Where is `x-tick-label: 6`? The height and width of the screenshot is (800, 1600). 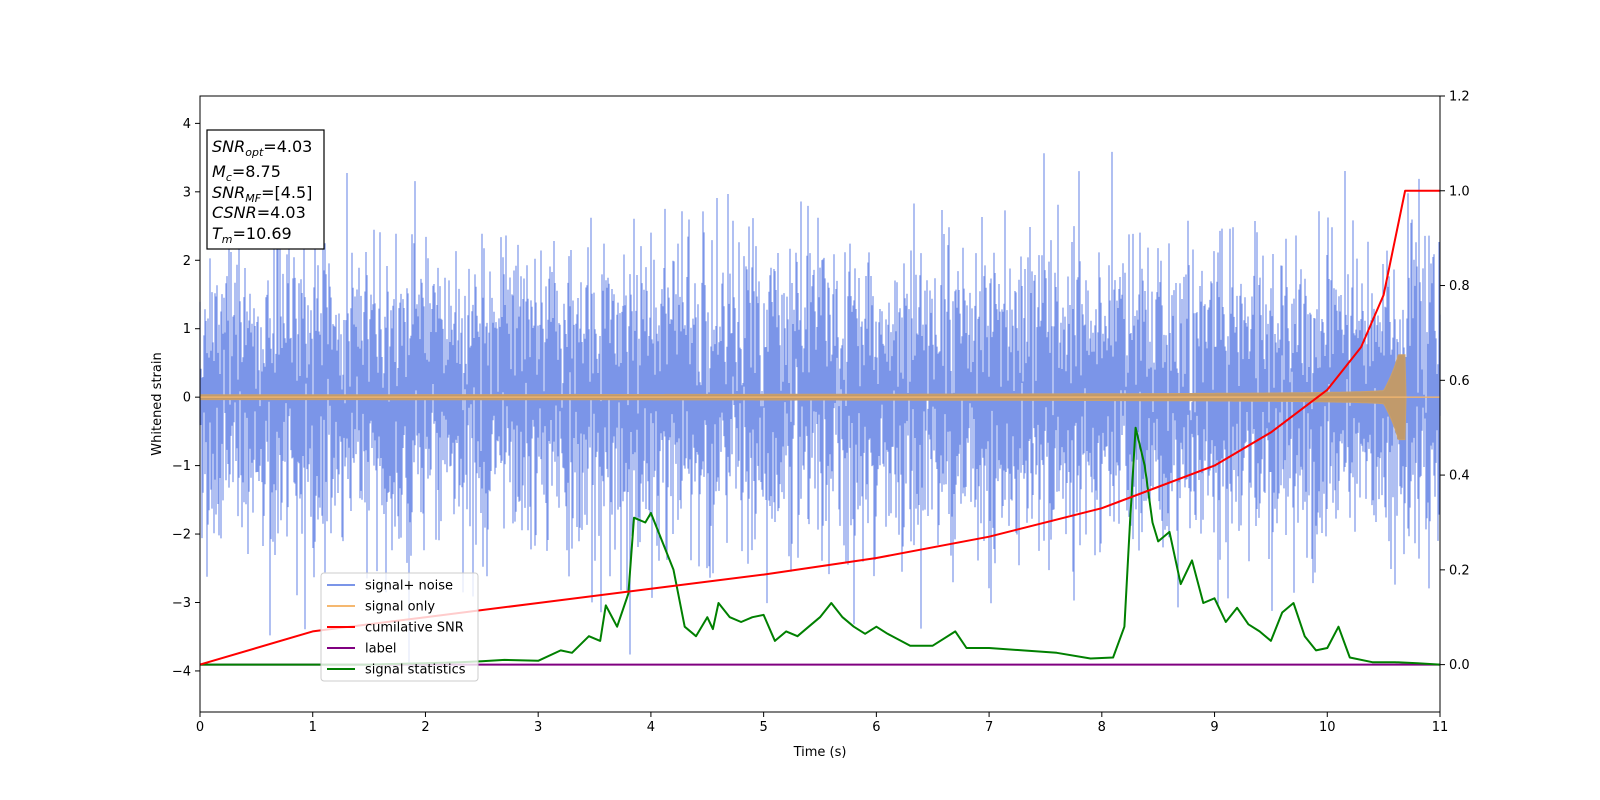
x-tick-label: 6 is located at coordinates (876, 727).